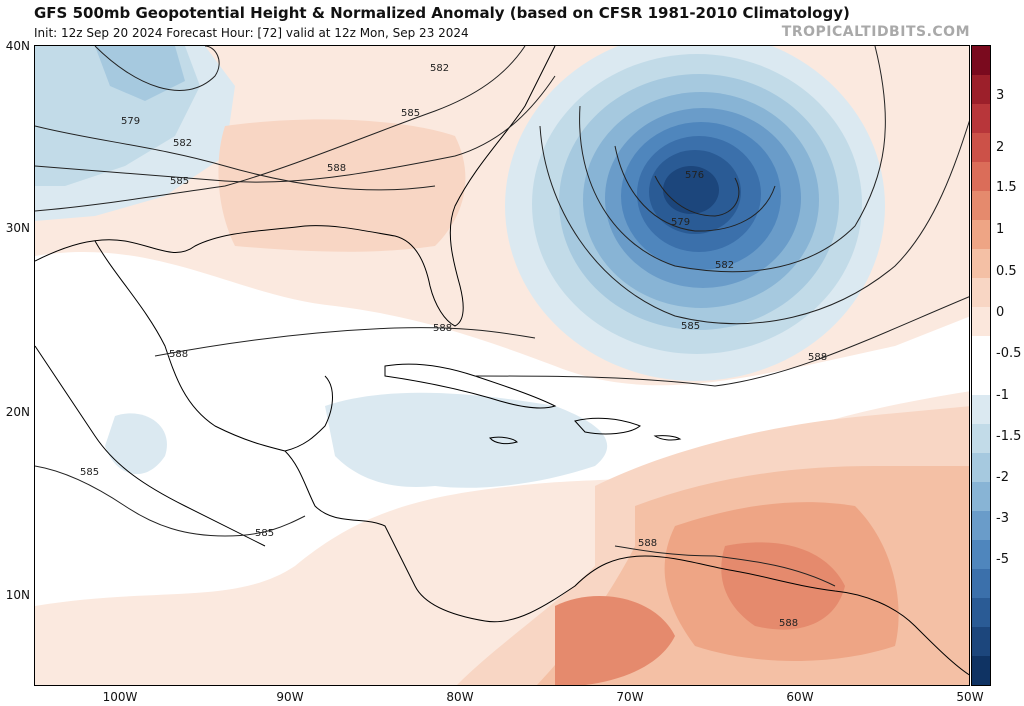 The height and width of the screenshot is (706, 1024). I want to click on lon-label-100w: 100W, so click(120, 697).